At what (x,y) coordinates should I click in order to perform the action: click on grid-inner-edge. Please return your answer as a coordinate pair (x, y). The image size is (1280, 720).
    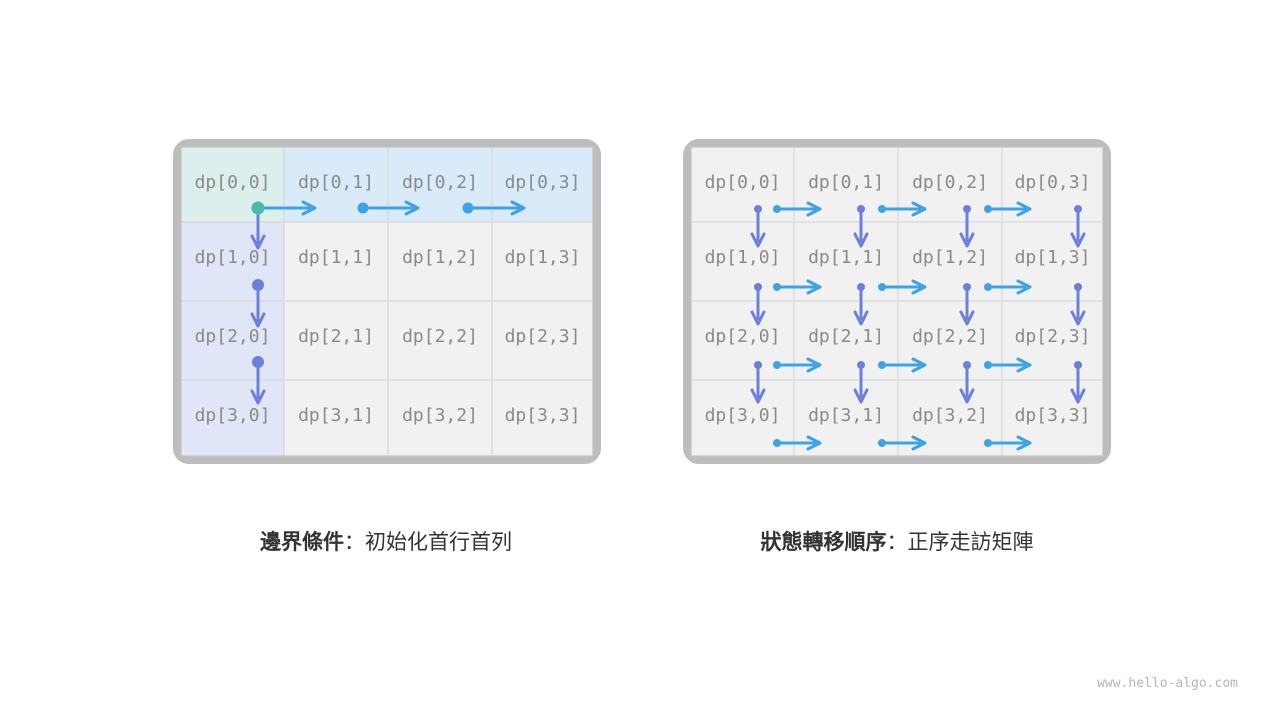
    Looking at the image, I should click on (387, 301).